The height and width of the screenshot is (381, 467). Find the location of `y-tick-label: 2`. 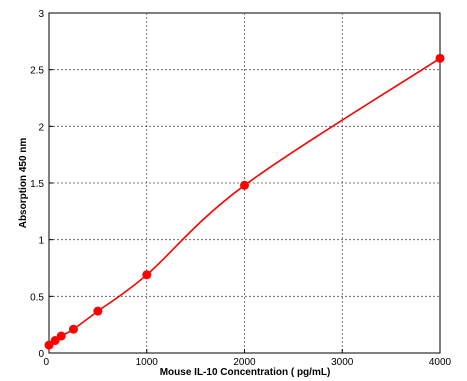

y-tick-label: 2 is located at coordinates (41, 127).